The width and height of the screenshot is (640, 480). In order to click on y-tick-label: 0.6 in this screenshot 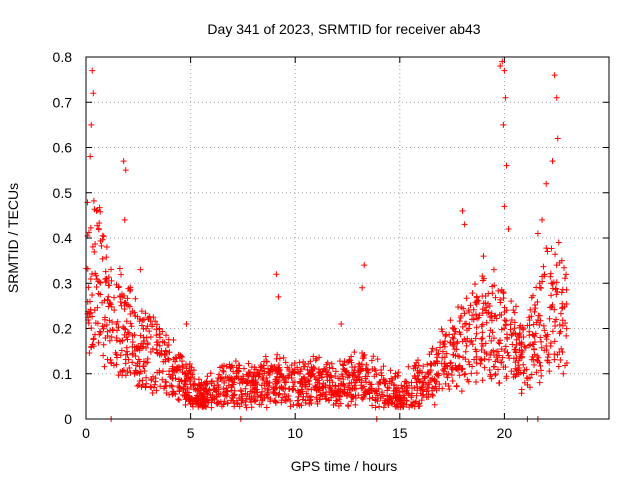, I will do `click(63, 148)`.